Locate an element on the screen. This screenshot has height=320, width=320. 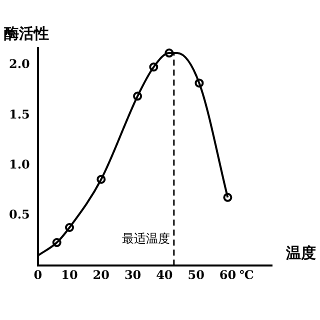
x-tick-label: 40 is located at coordinates (164, 275).